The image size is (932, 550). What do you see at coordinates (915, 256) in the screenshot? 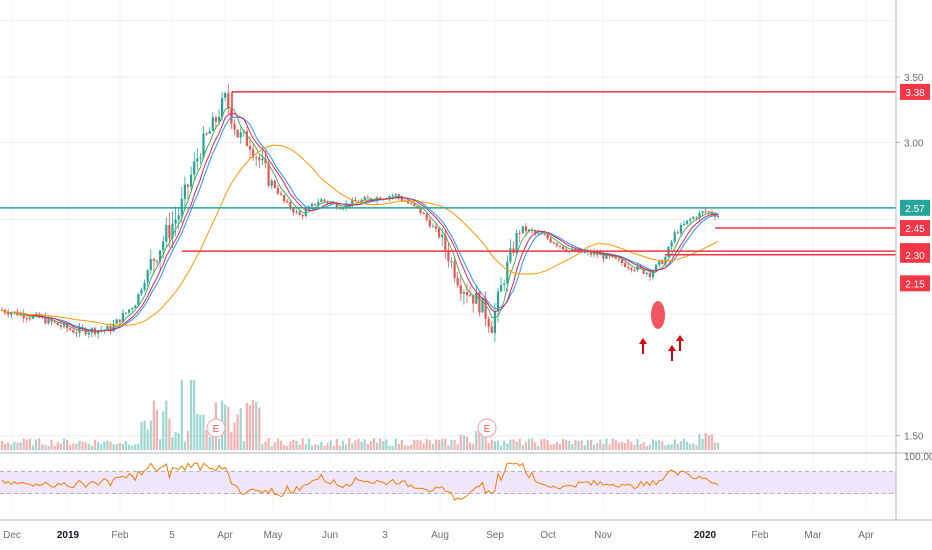
I see `level-price-label: 2.30` at bounding box center [915, 256].